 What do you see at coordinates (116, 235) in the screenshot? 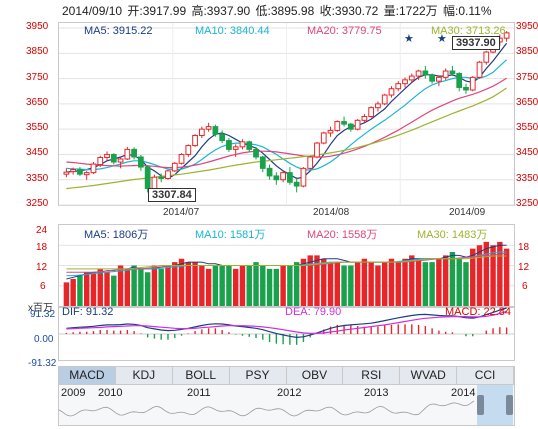
I see `volume-ma5-legend: MA5: 1806万` at bounding box center [116, 235].